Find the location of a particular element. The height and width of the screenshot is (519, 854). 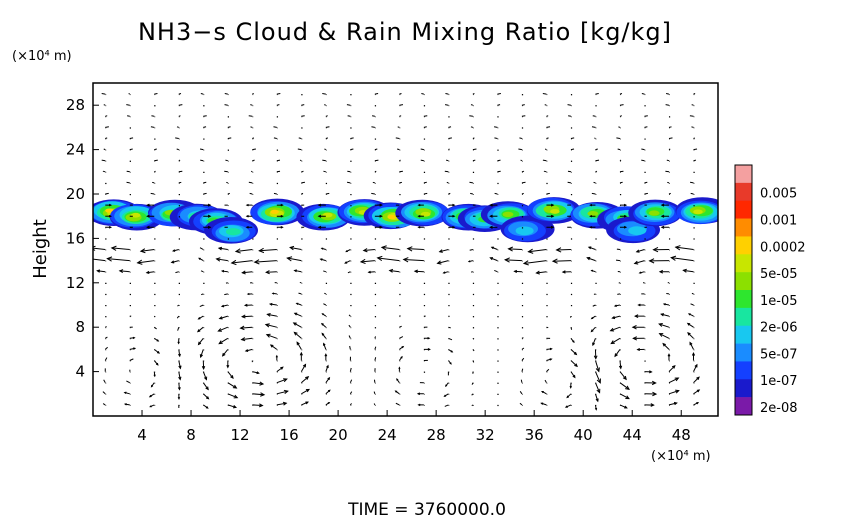

x-tick-label: 28 is located at coordinates (436, 435).